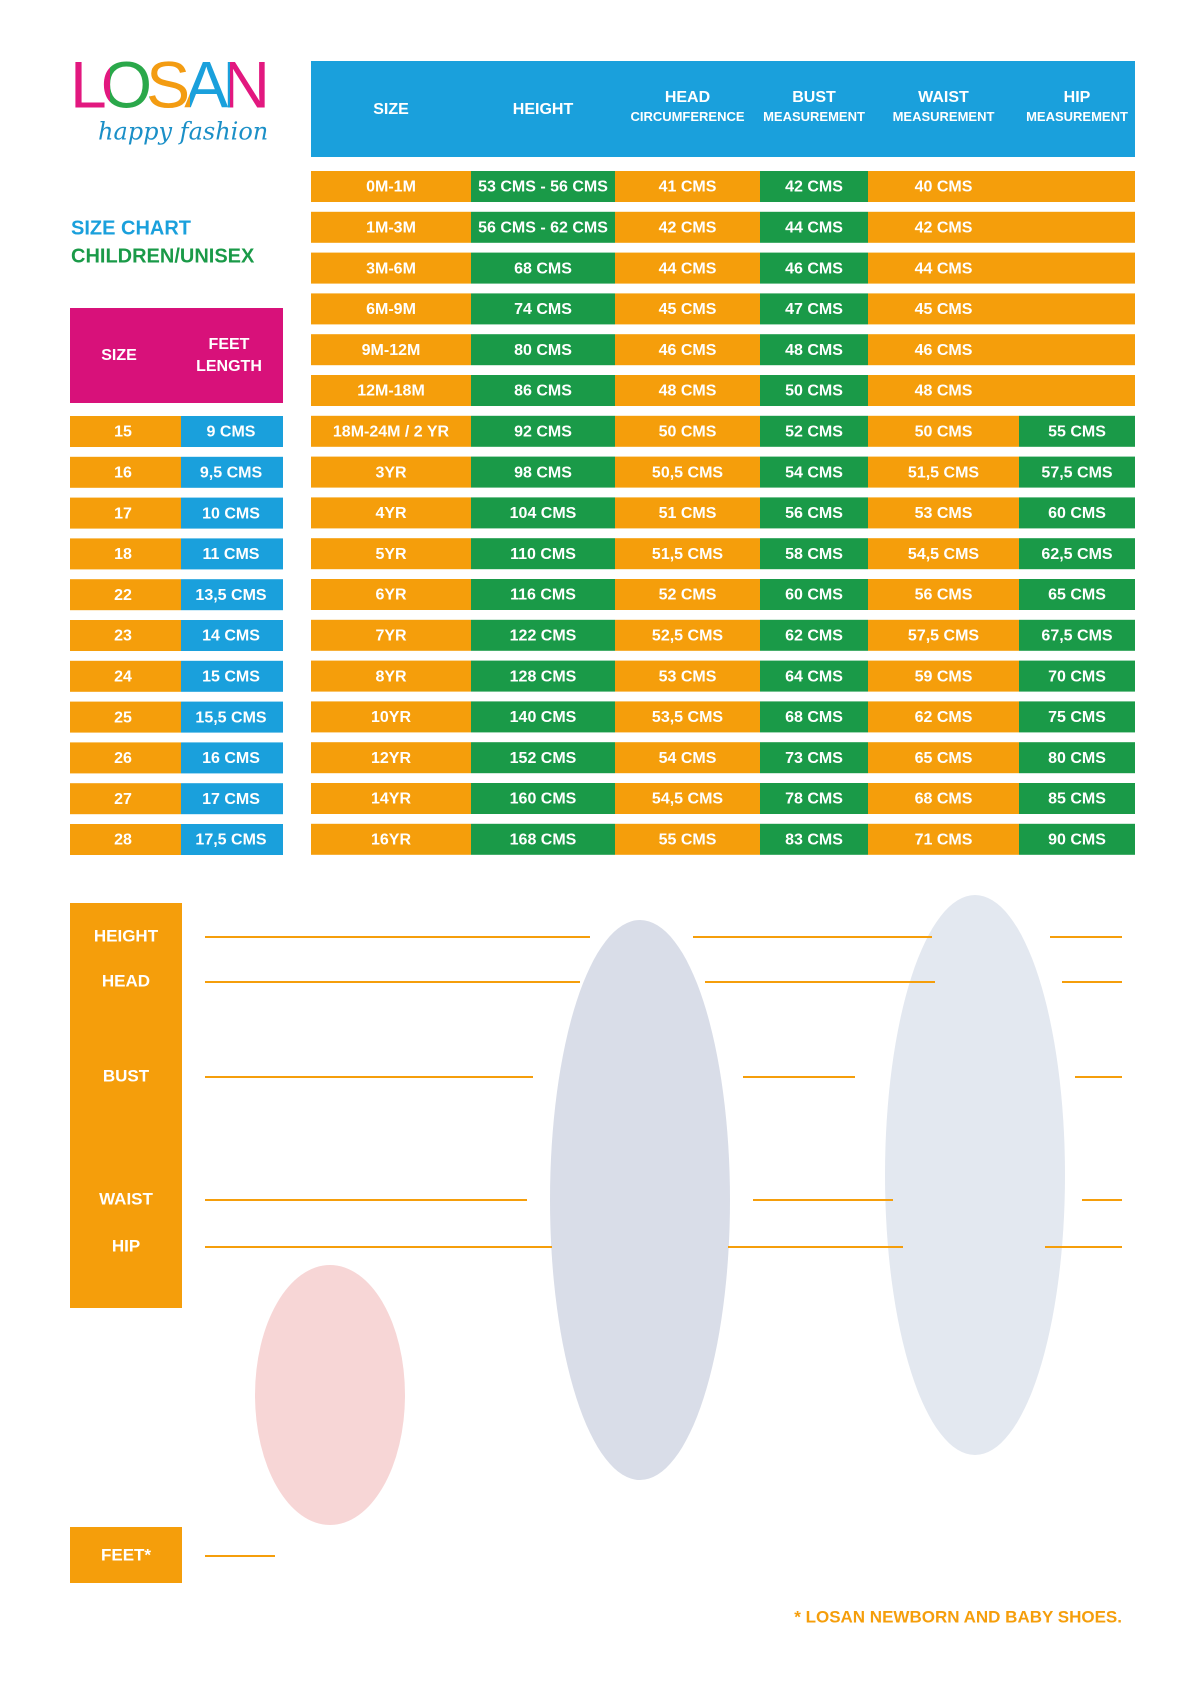 The width and height of the screenshot is (1190, 1683). I want to click on table-cell: 86 CMS, so click(543, 391).